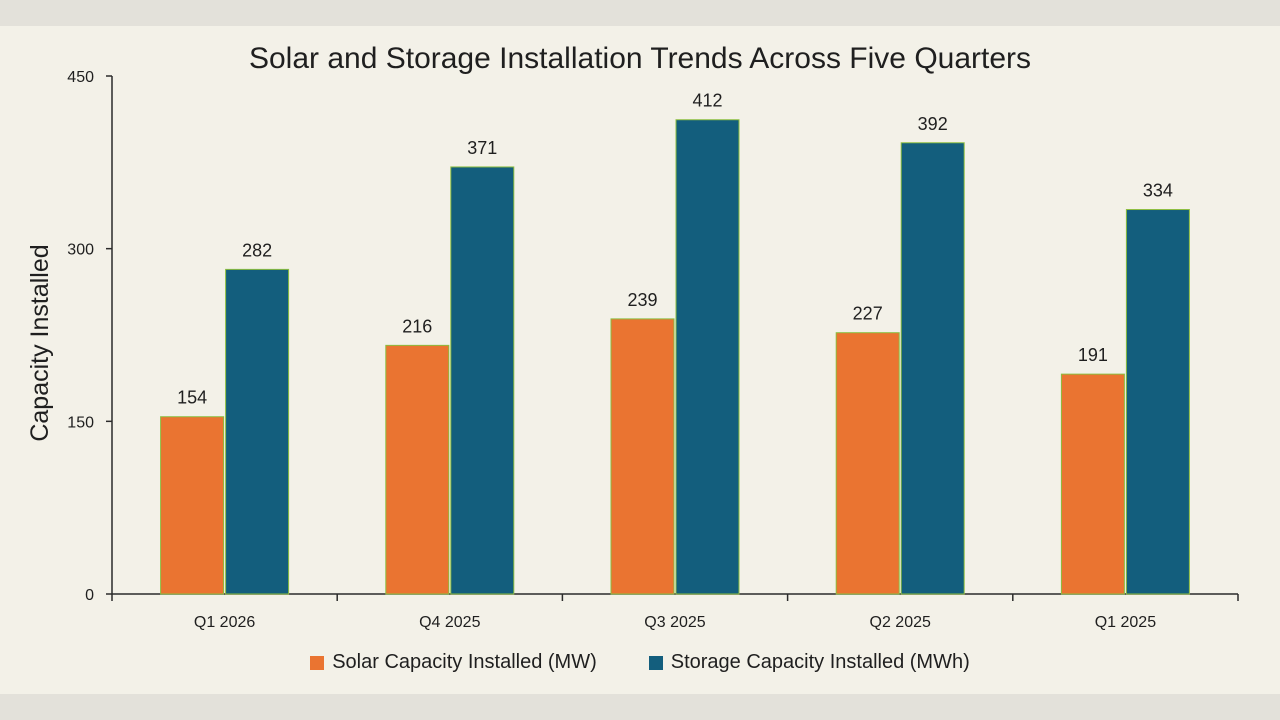  What do you see at coordinates (449, 622) in the screenshot?
I see `x-tick-label: Q4 2025` at bounding box center [449, 622].